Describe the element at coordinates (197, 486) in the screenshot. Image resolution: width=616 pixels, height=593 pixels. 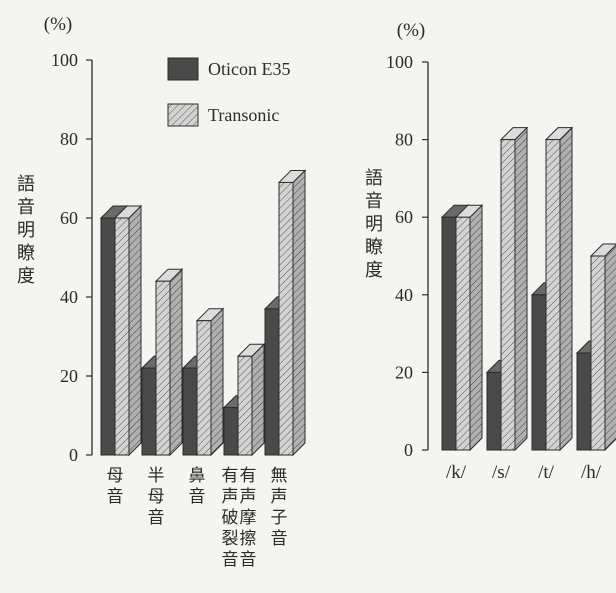
I see `x-tick-label: 鼻音` at that location.